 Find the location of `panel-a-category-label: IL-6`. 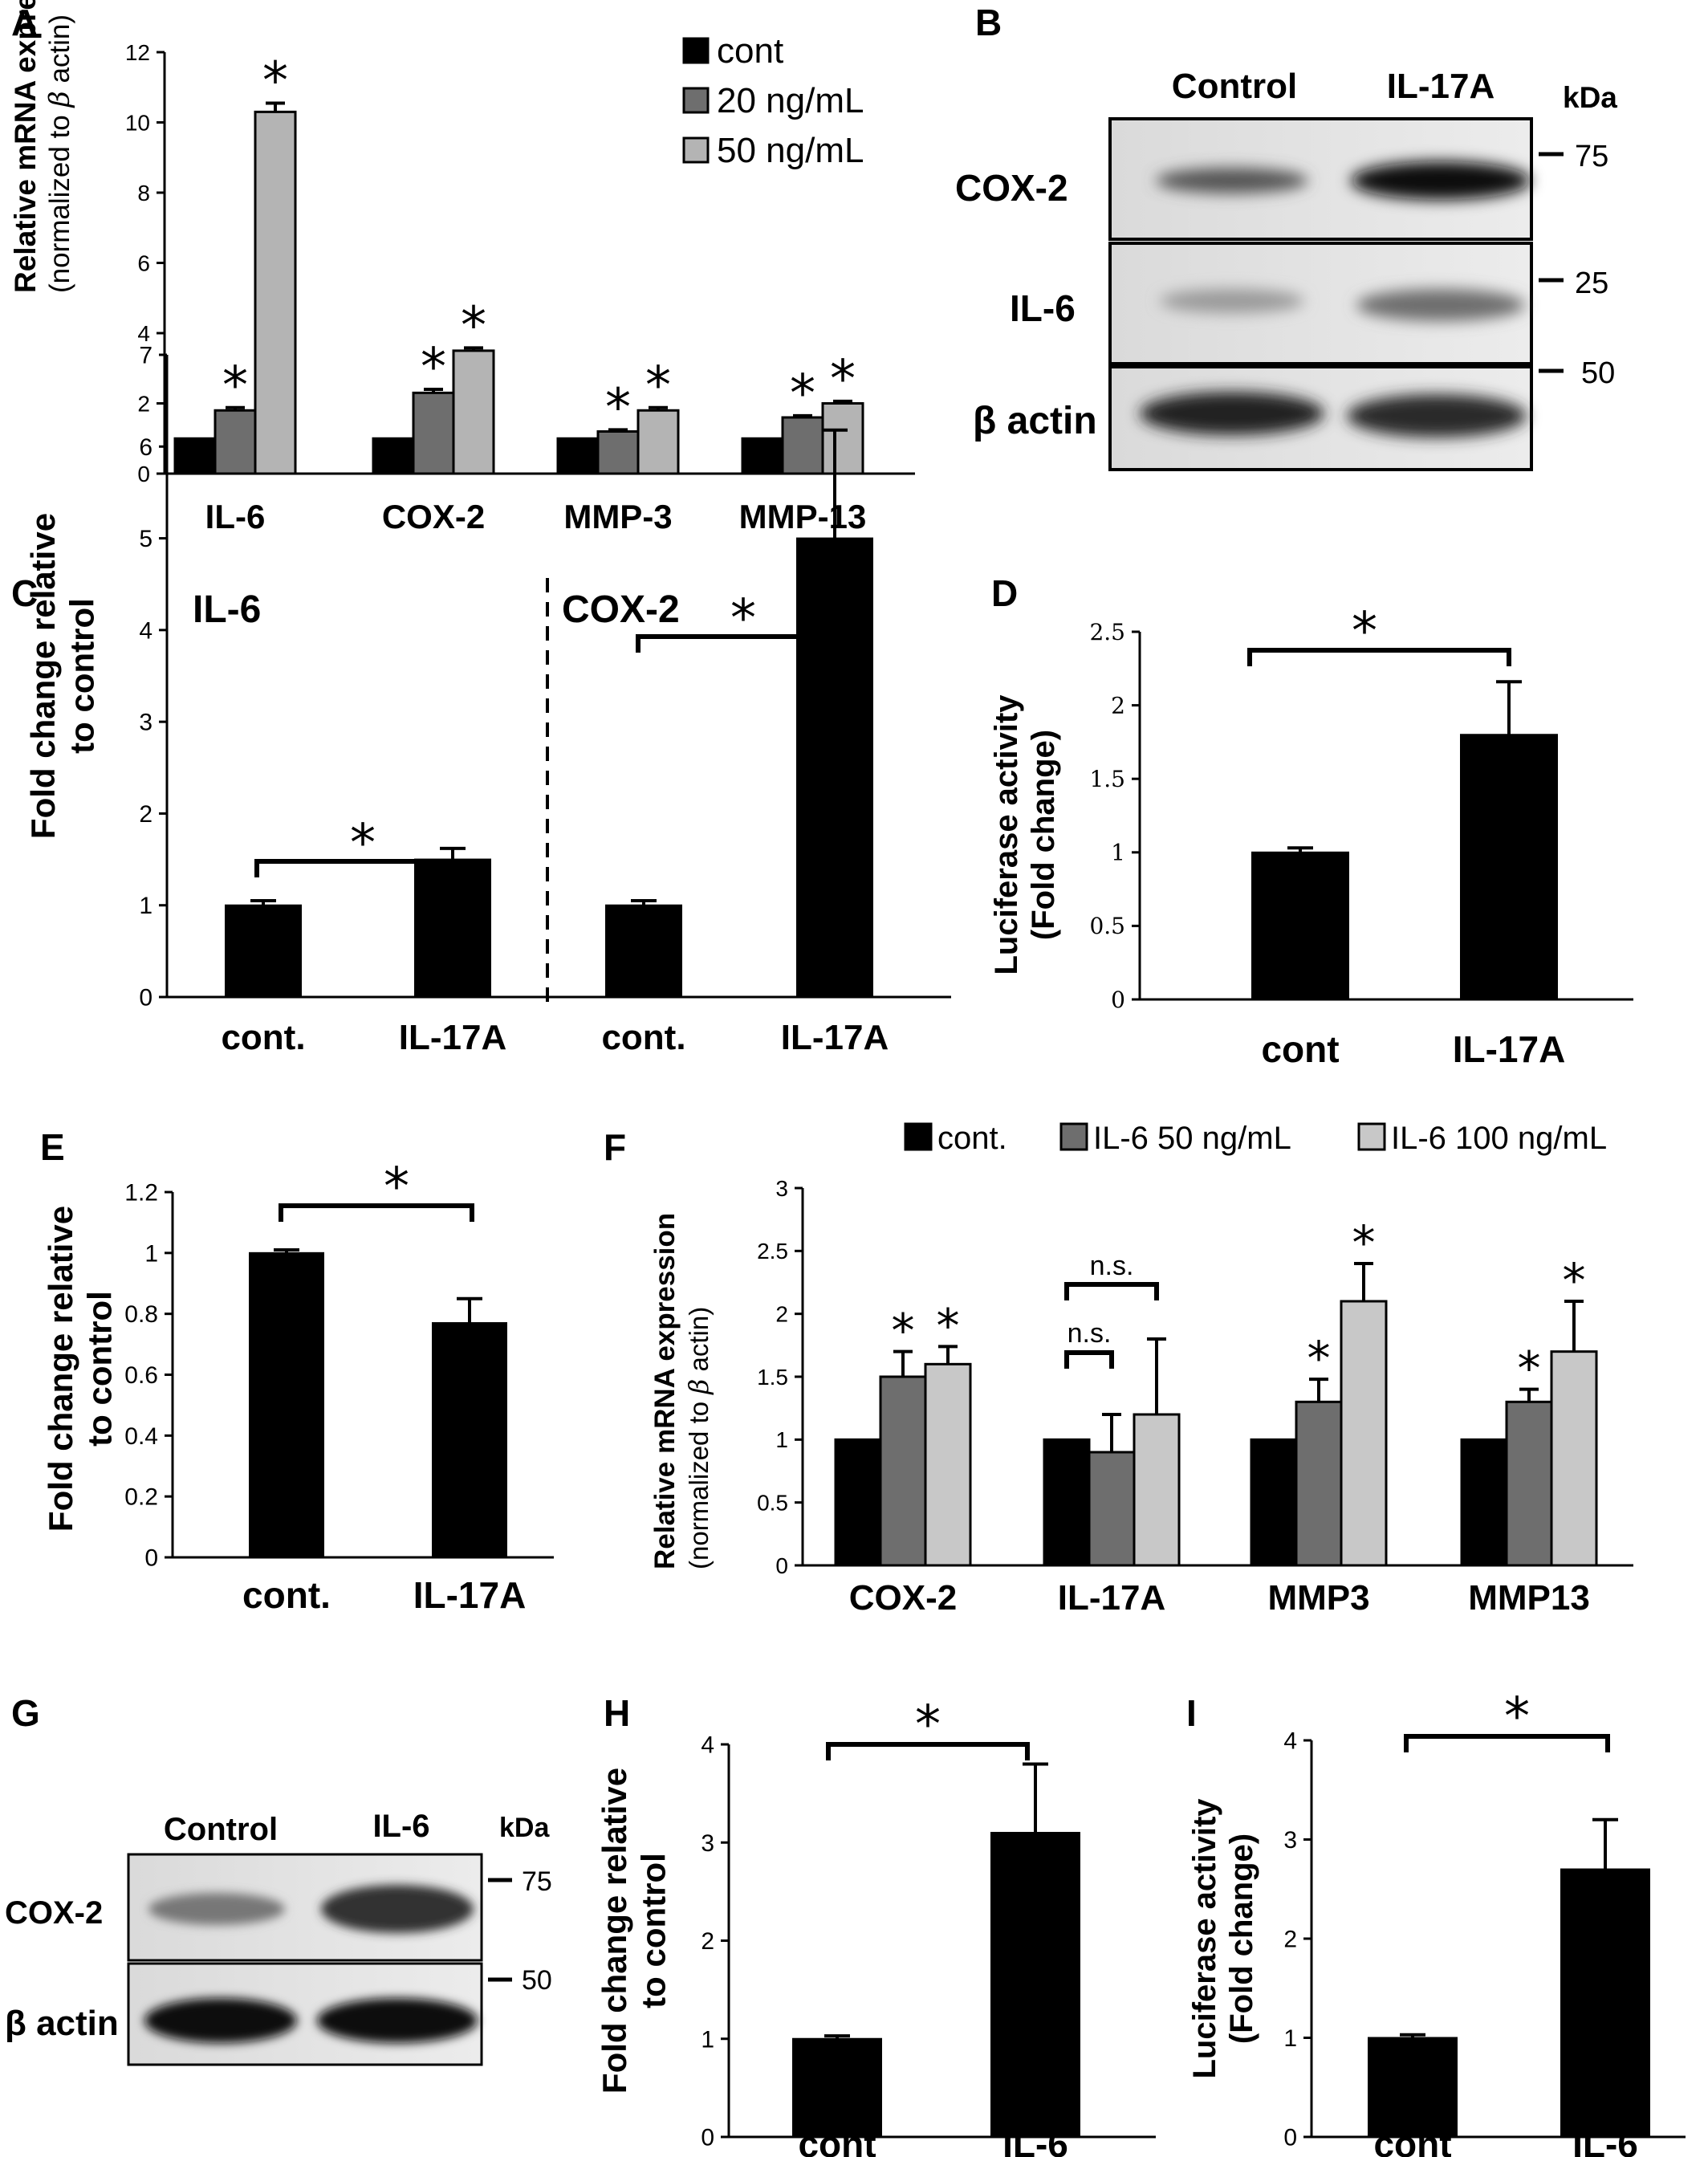

panel-a-category-label: IL-6 is located at coordinates (235, 517).